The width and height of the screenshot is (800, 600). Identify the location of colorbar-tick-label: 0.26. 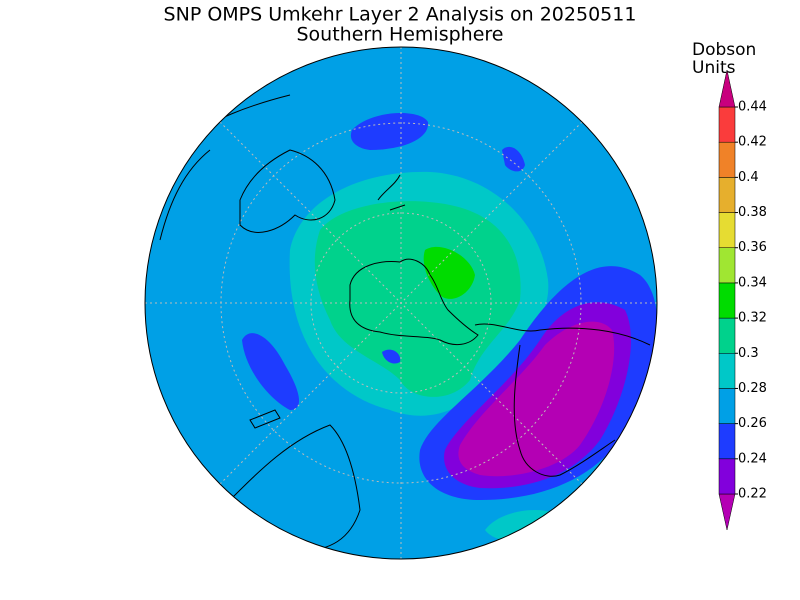
(752, 423).